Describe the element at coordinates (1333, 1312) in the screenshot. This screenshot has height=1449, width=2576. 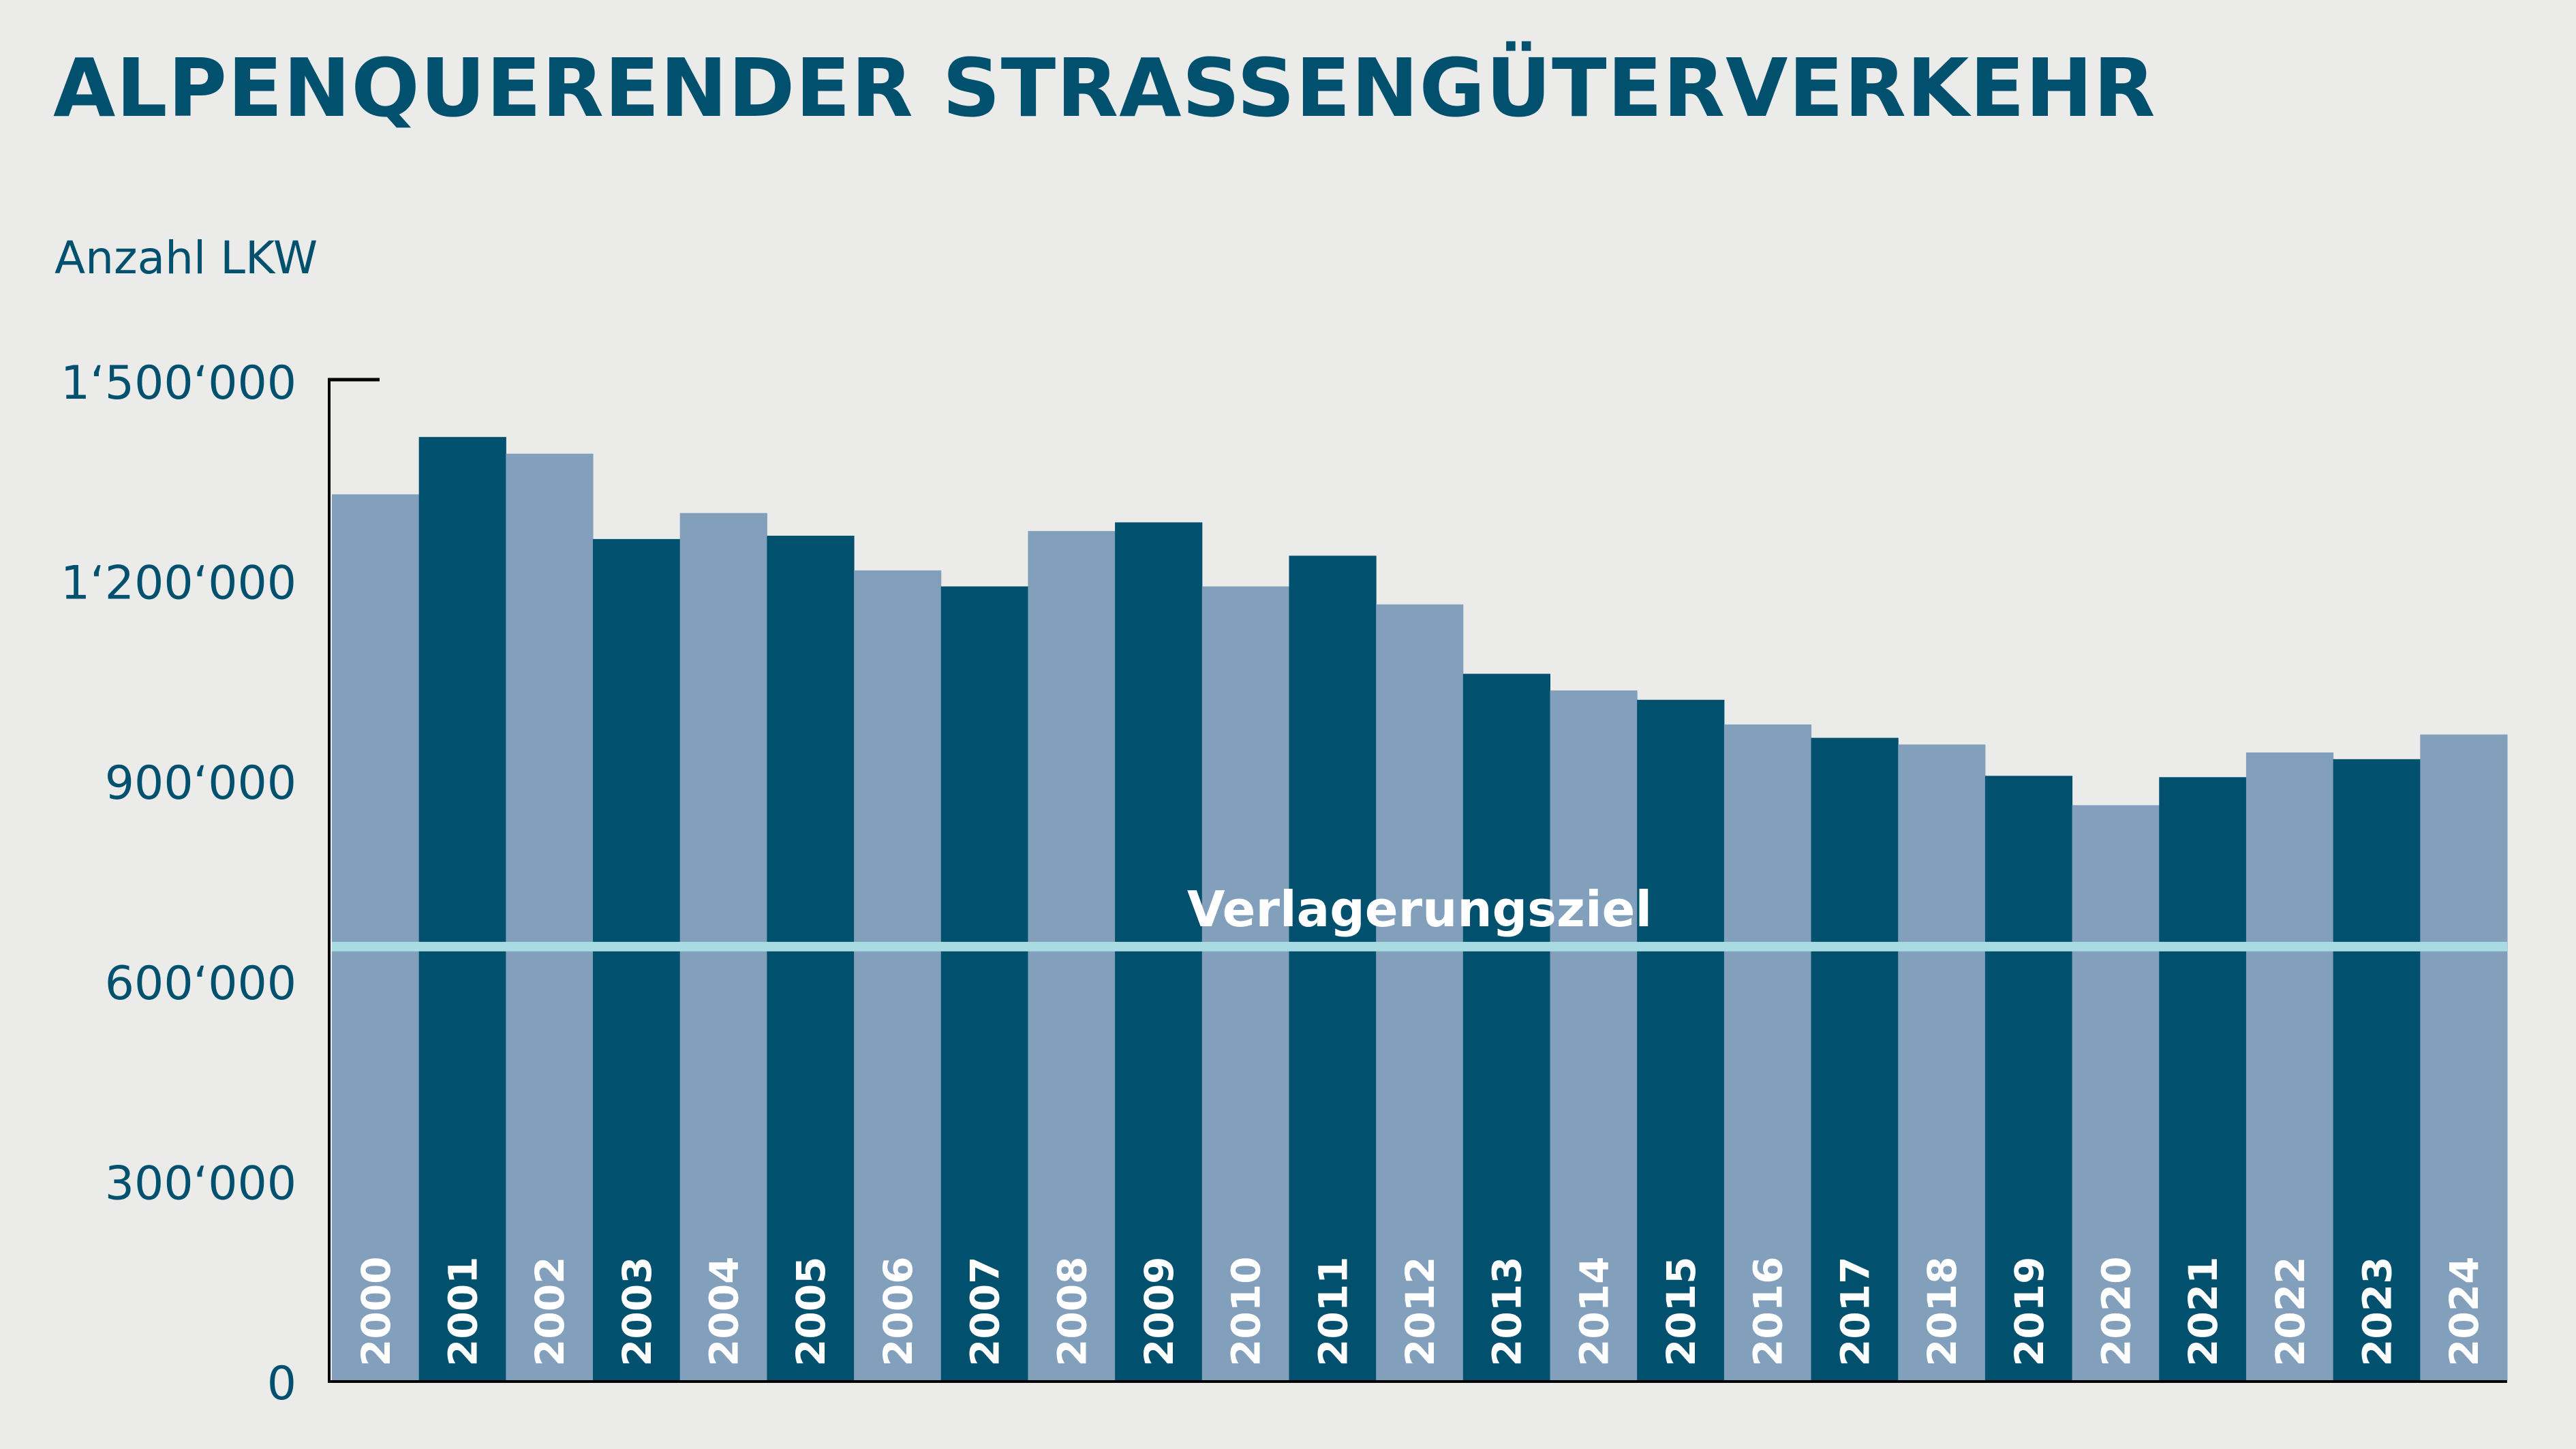
I see `year-label-2011: 2011` at that location.